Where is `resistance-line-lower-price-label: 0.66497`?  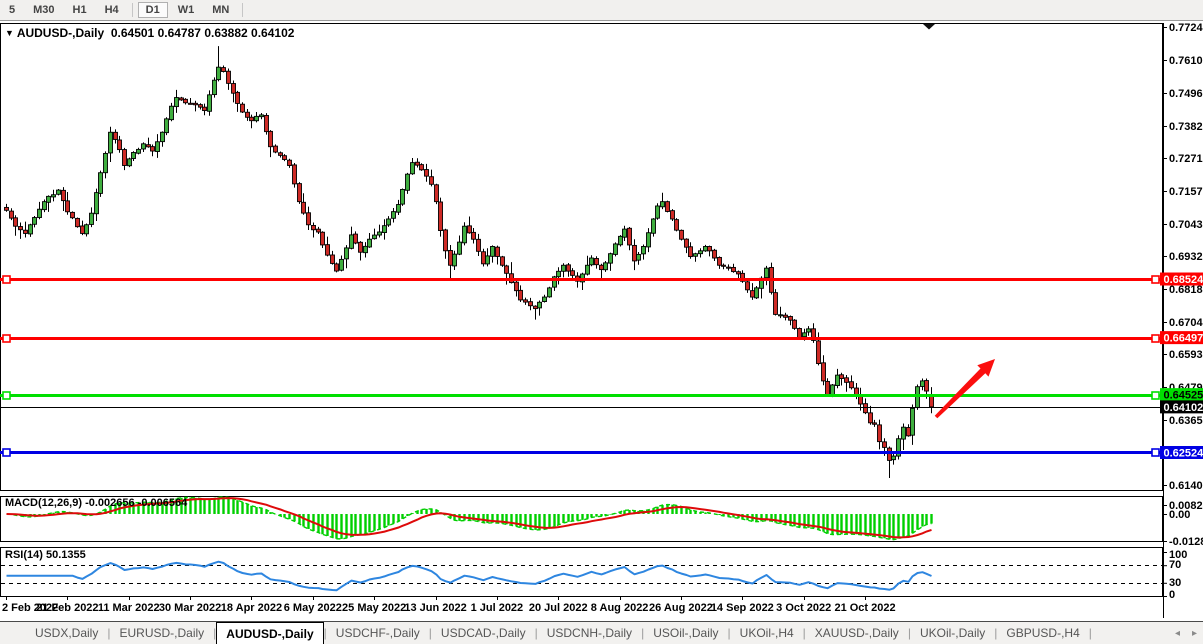 resistance-line-lower-price-label: 0.66497 is located at coordinates (1183, 339).